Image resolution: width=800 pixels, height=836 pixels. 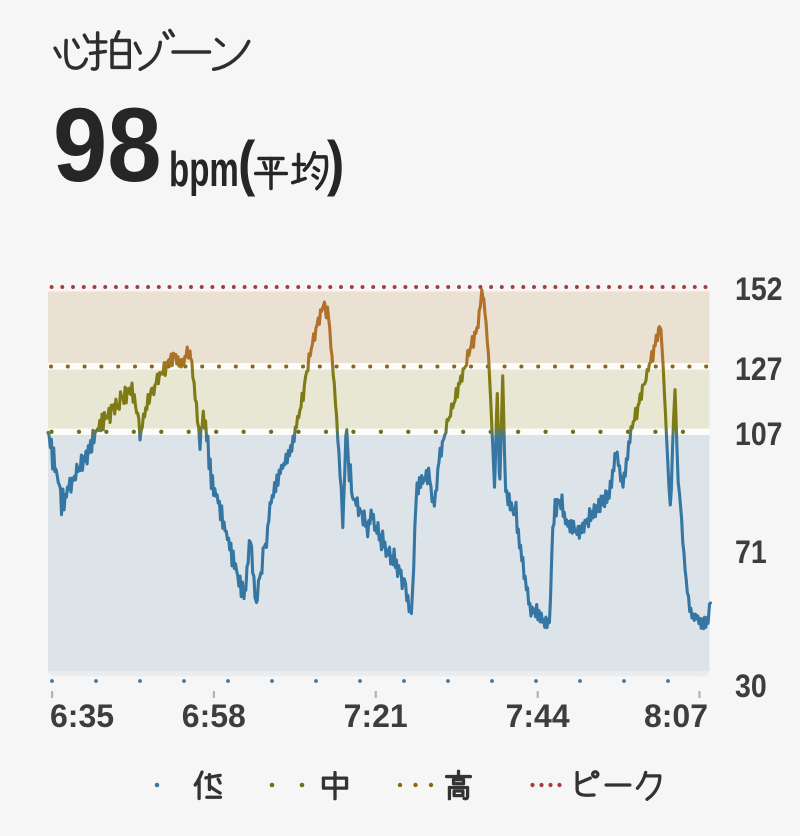 What do you see at coordinates (751, 687) in the screenshot?
I see `svg-text: 30` at bounding box center [751, 687].